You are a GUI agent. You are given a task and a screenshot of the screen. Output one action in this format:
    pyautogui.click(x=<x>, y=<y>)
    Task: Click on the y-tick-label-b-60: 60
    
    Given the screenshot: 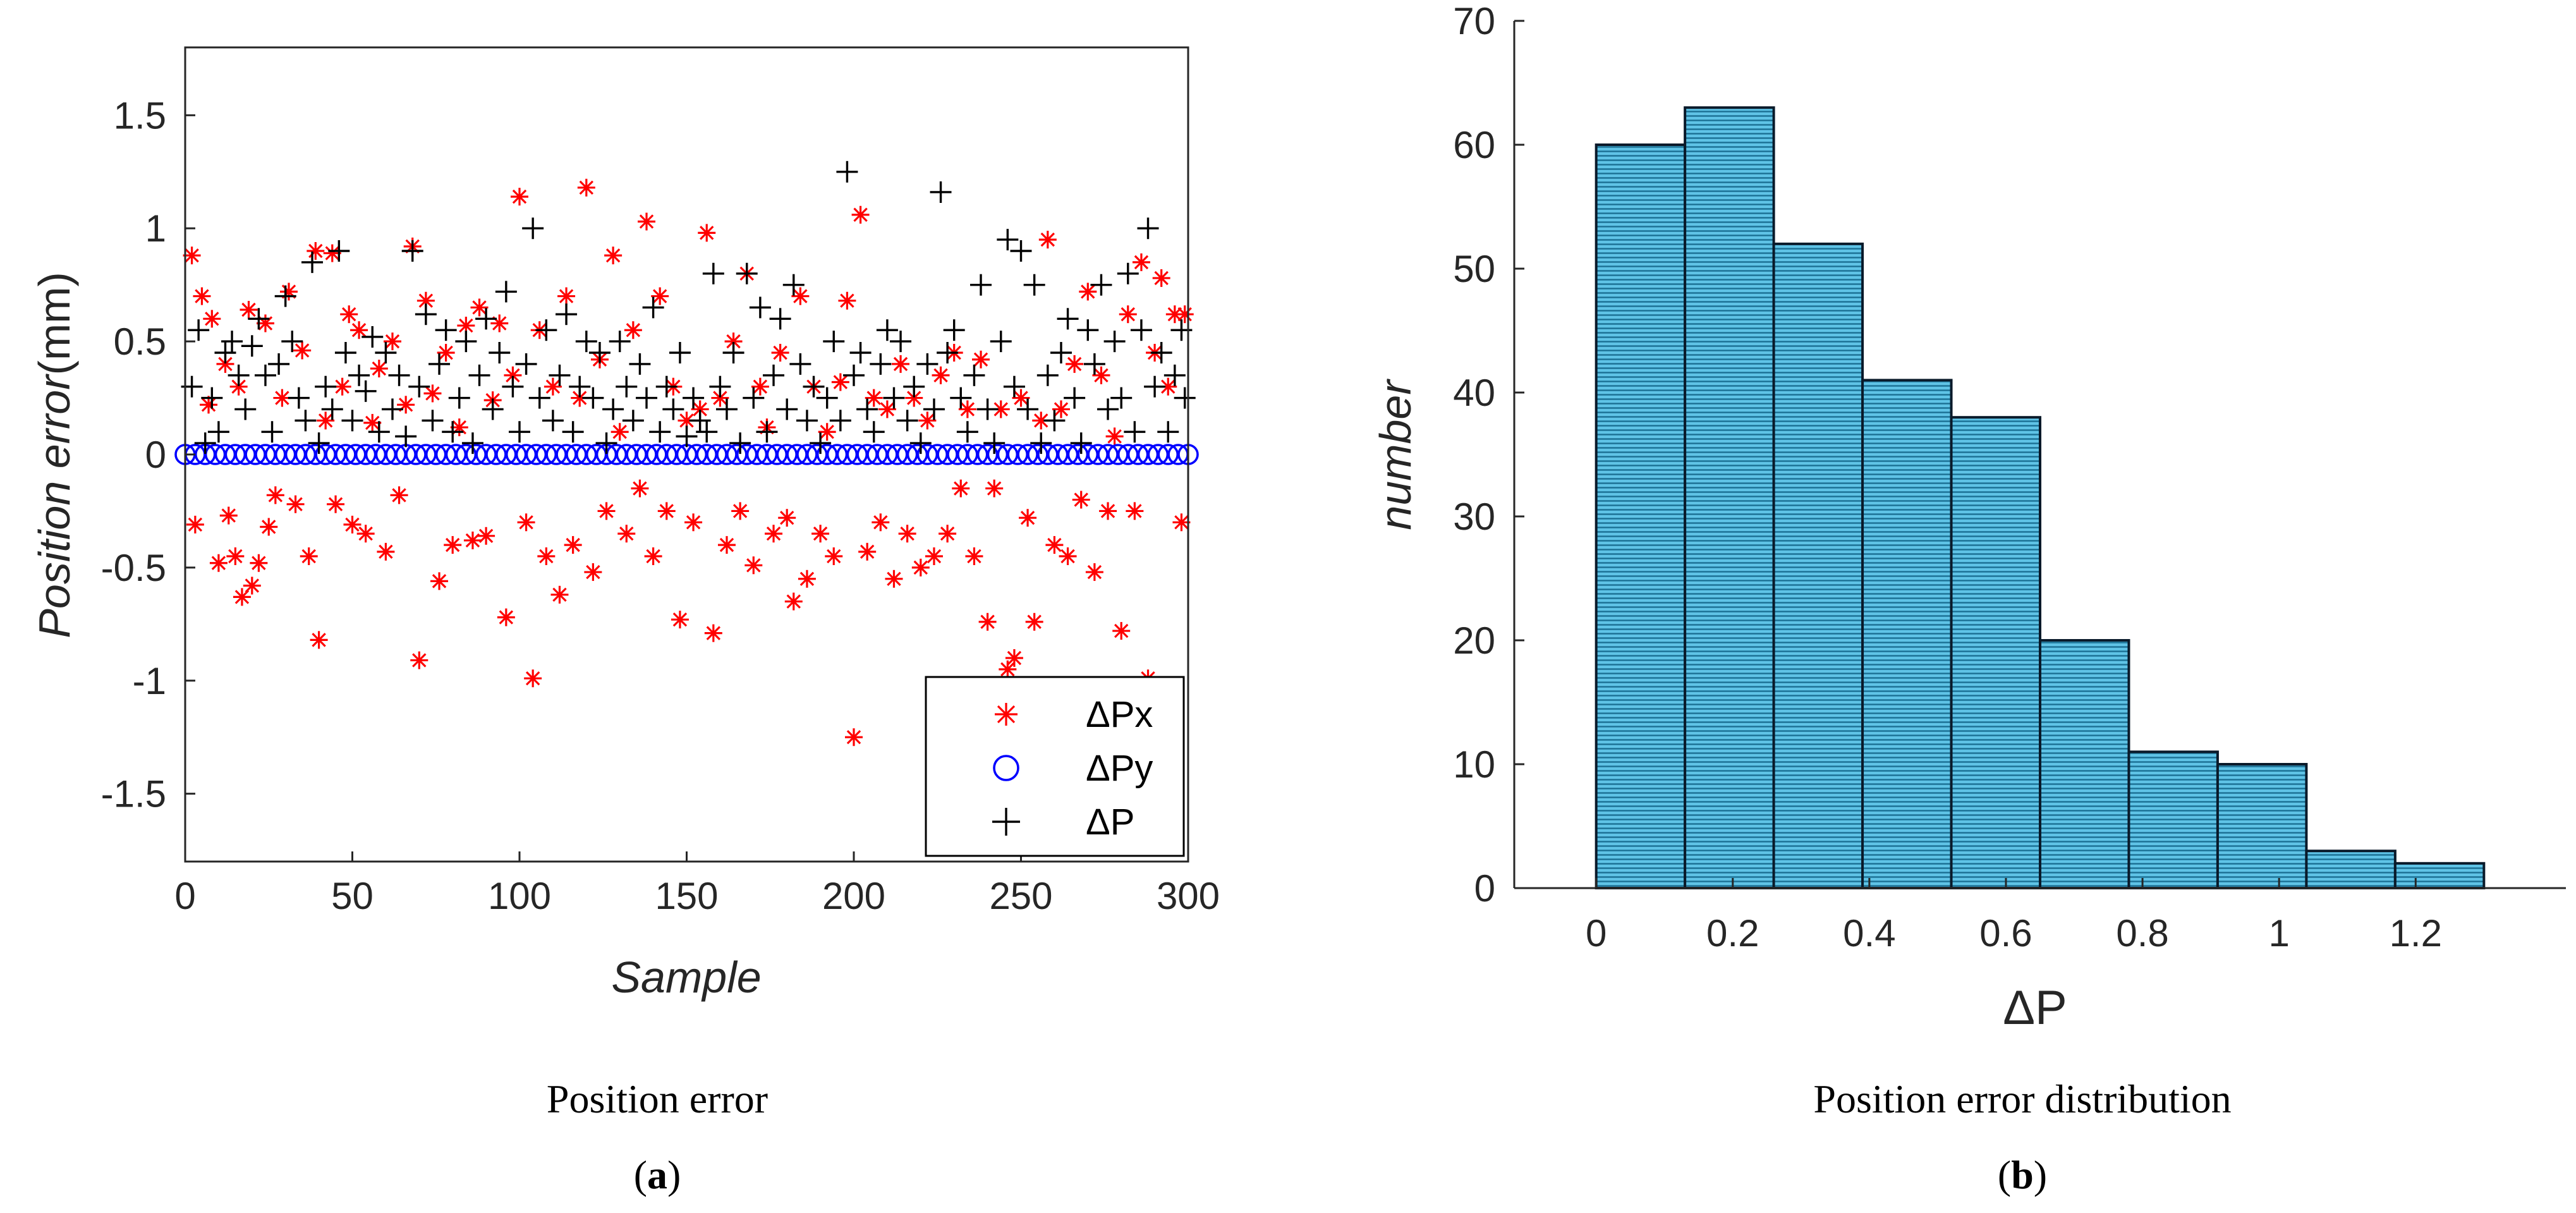 What is the action you would take?
    pyautogui.click(x=1474, y=145)
    